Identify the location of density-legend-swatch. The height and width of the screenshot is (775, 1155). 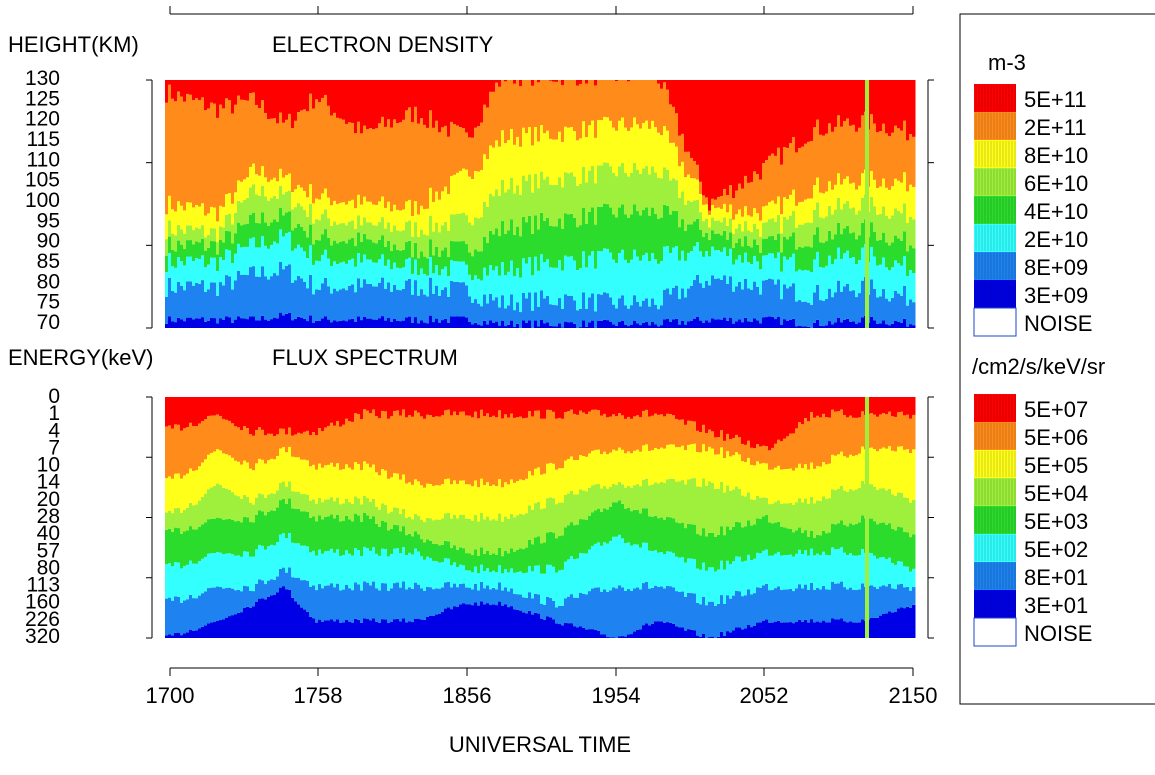
(995, 238).